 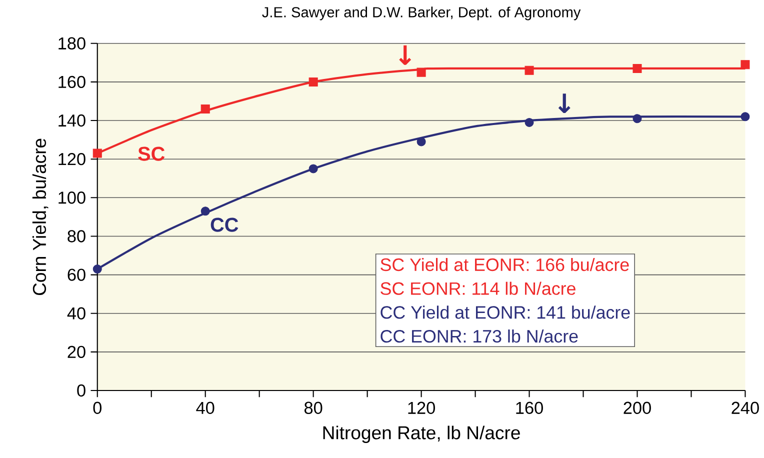 I want to click on x-tick-label: 200, so click(x=637, y=408).